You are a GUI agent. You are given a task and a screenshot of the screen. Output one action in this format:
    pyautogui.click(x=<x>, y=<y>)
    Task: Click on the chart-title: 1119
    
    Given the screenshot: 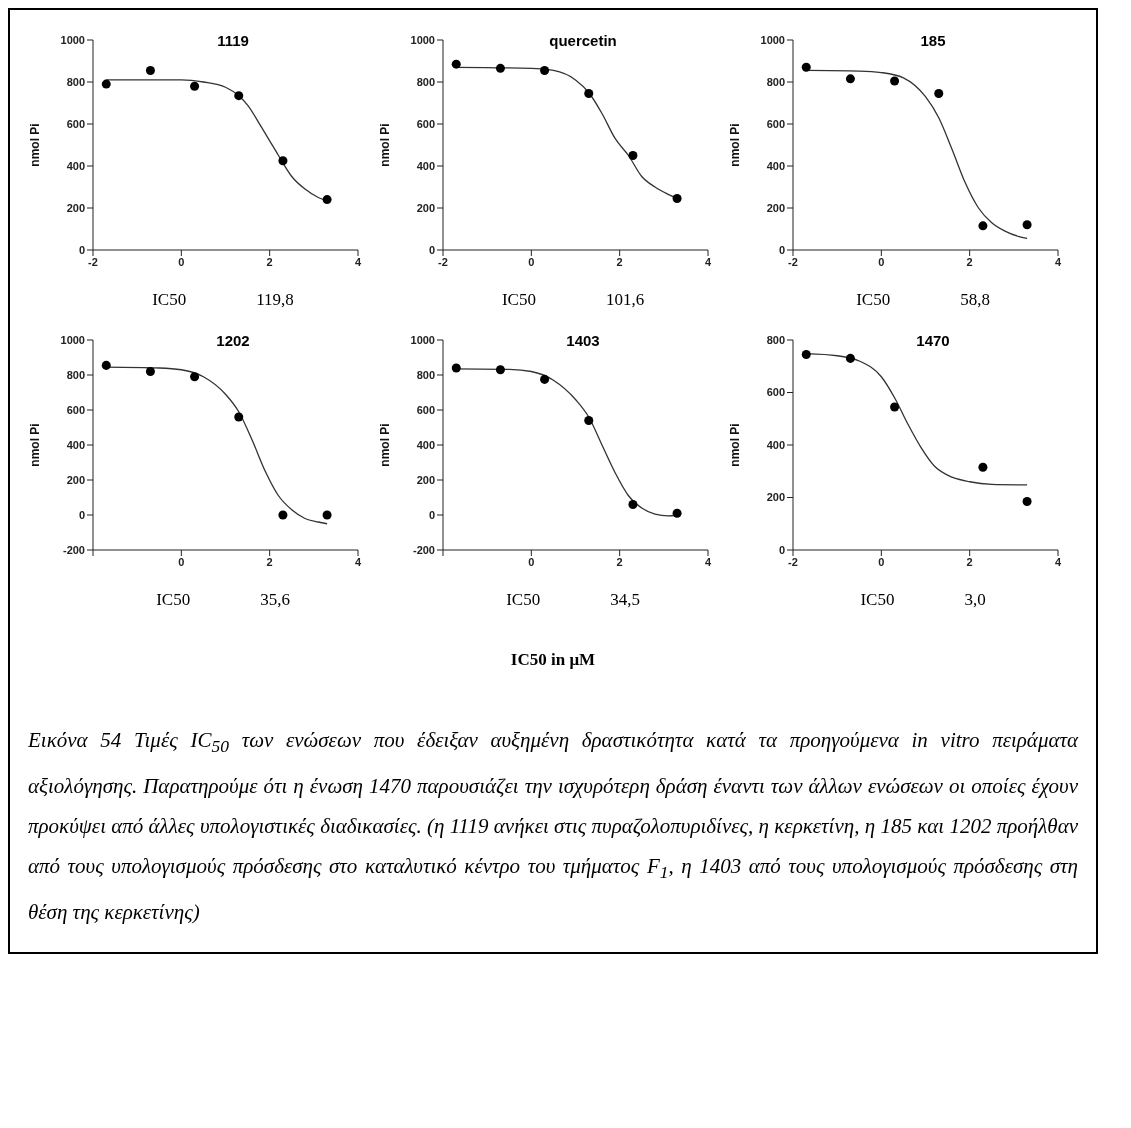 What is the action you would take?
    pyautogui.click(x=233, y=40)
    